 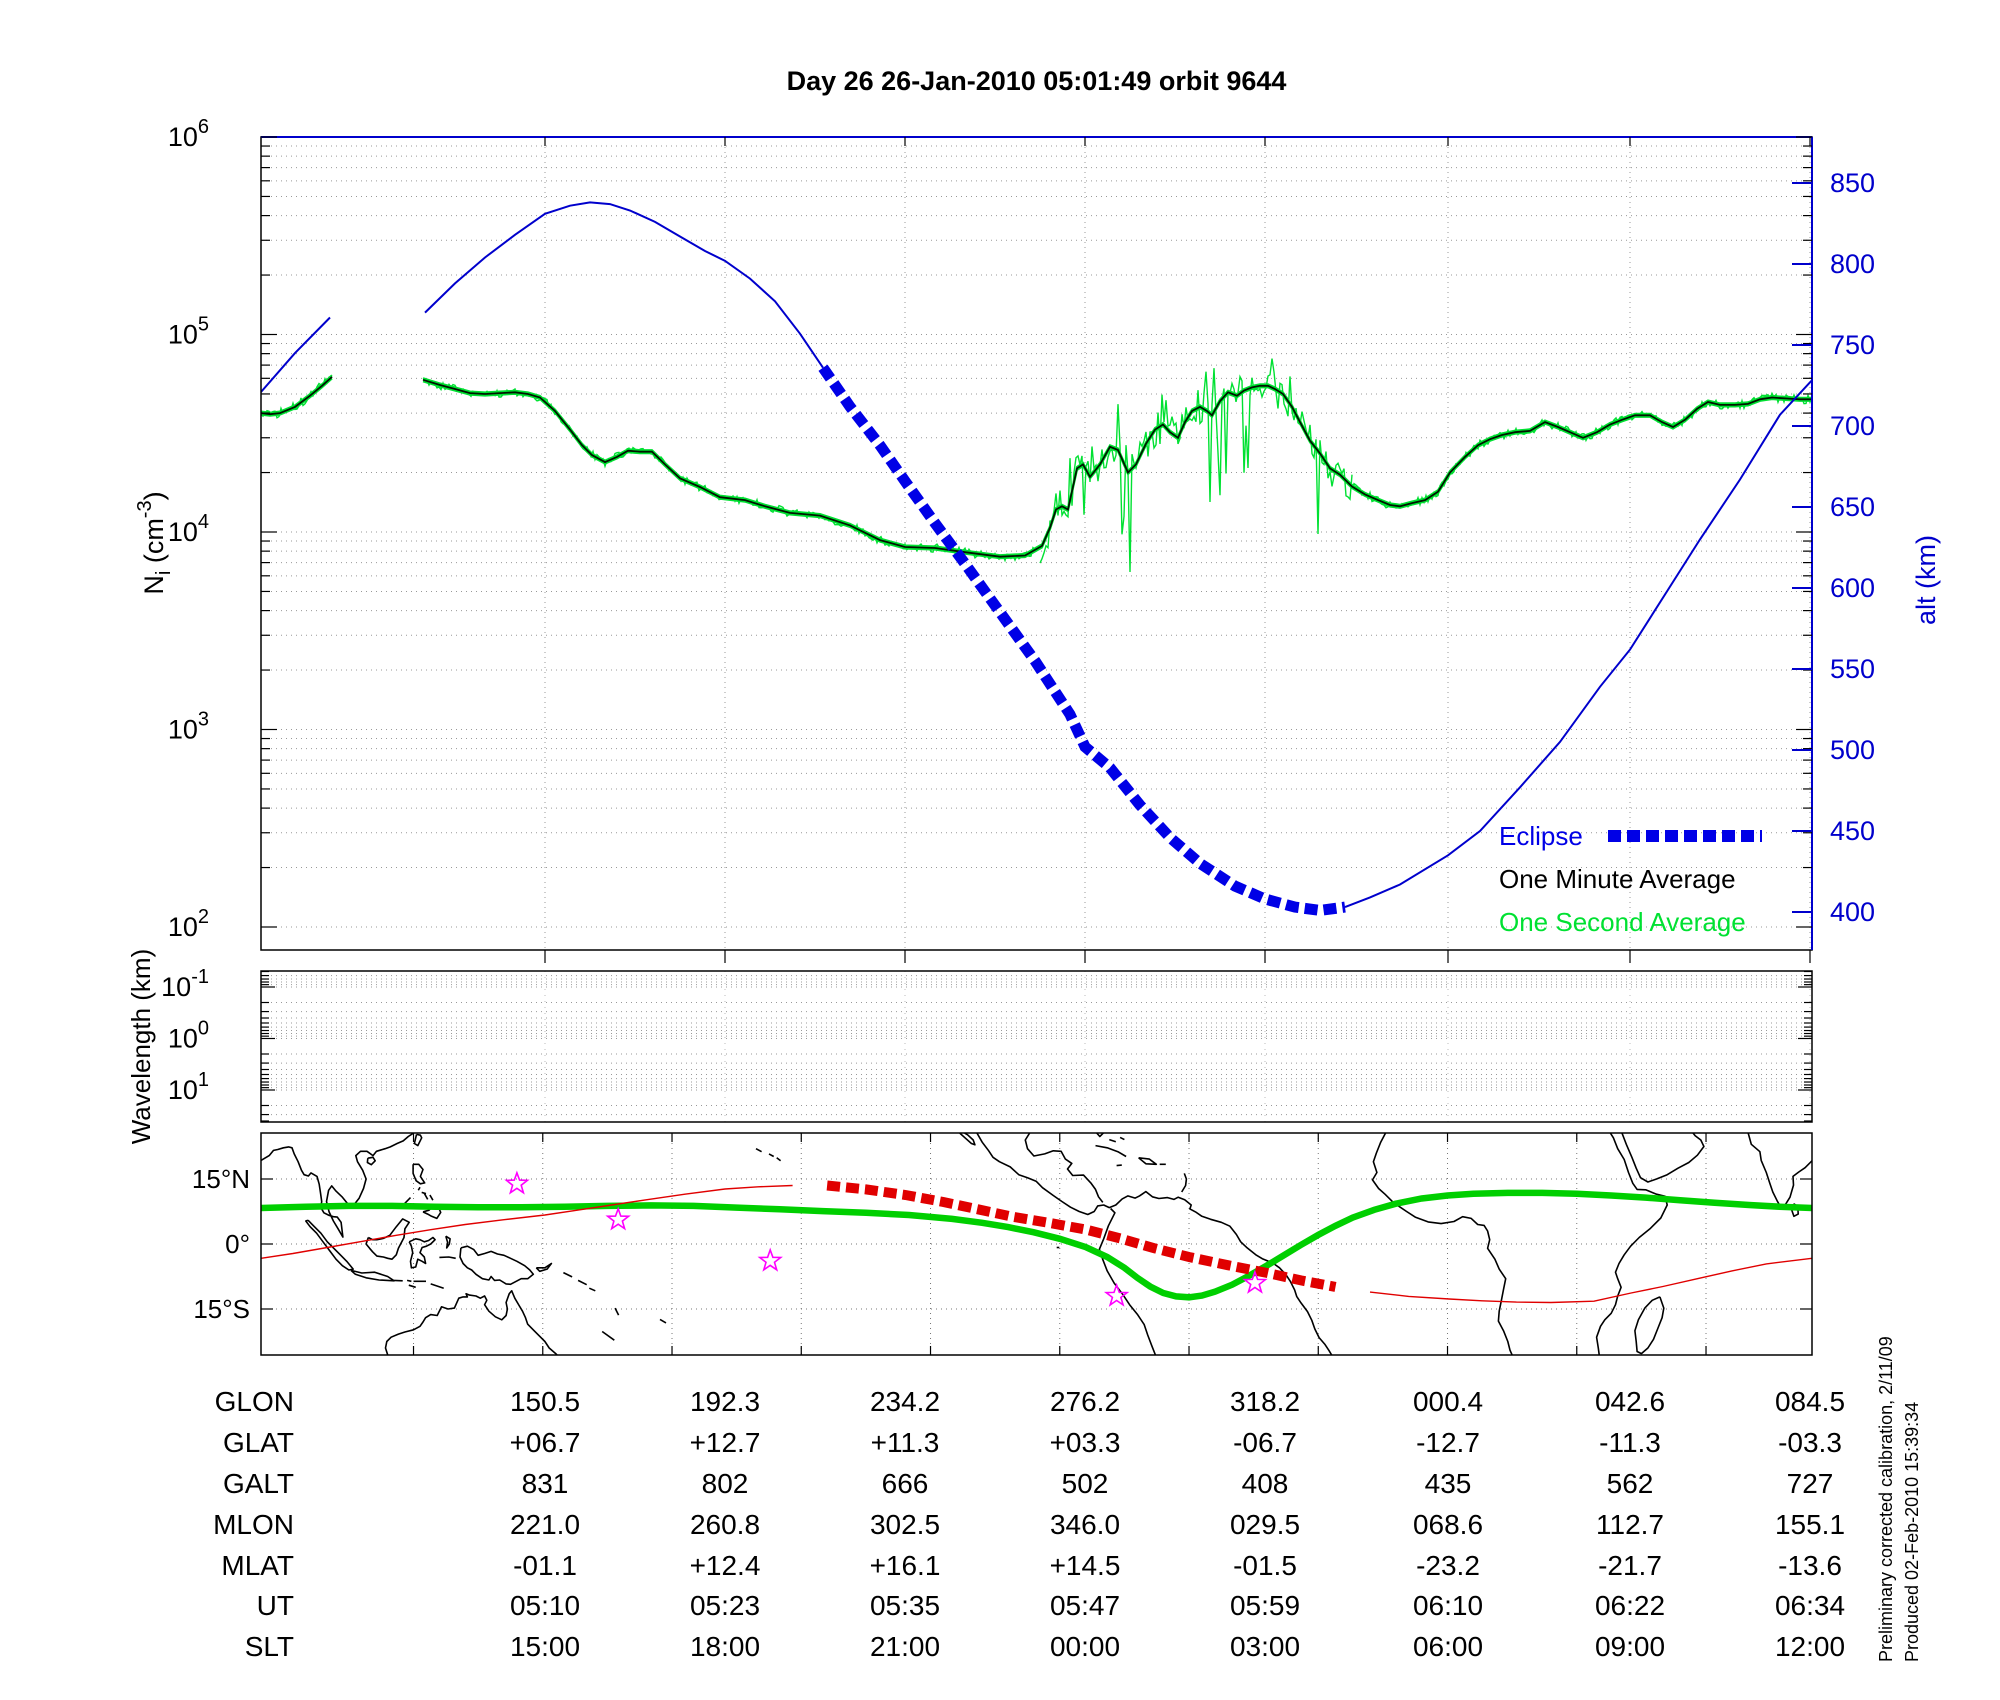 What do you see at coordinates (1852, 183) in the screenshot?
I see `altitude-tick-label: 850` at bounding box center [1852, 183].